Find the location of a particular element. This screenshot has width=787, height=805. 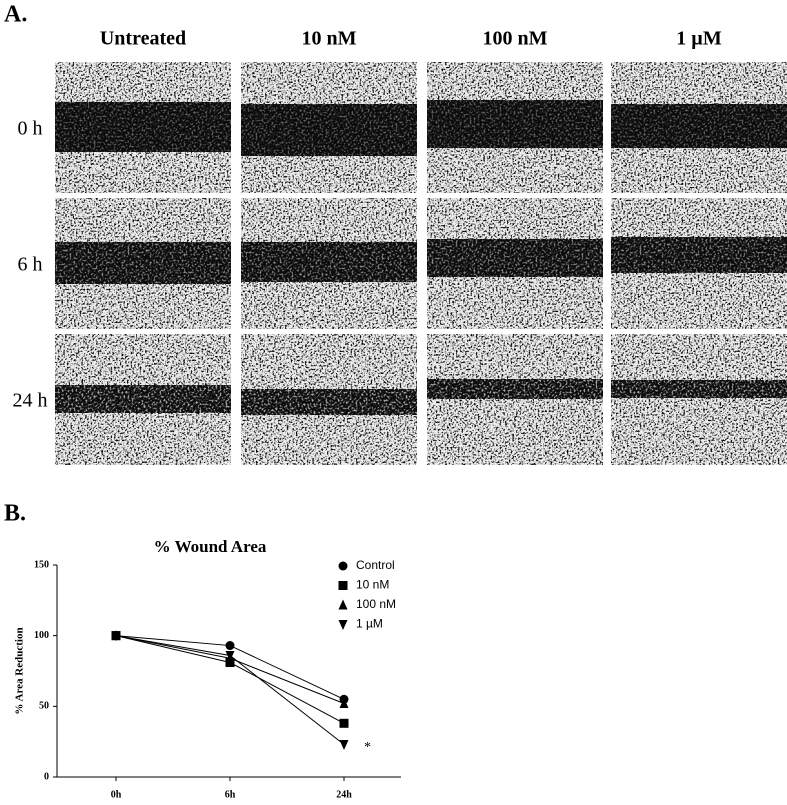

y-axis-label: % Area Reduction is located at coordinates (20, 670).